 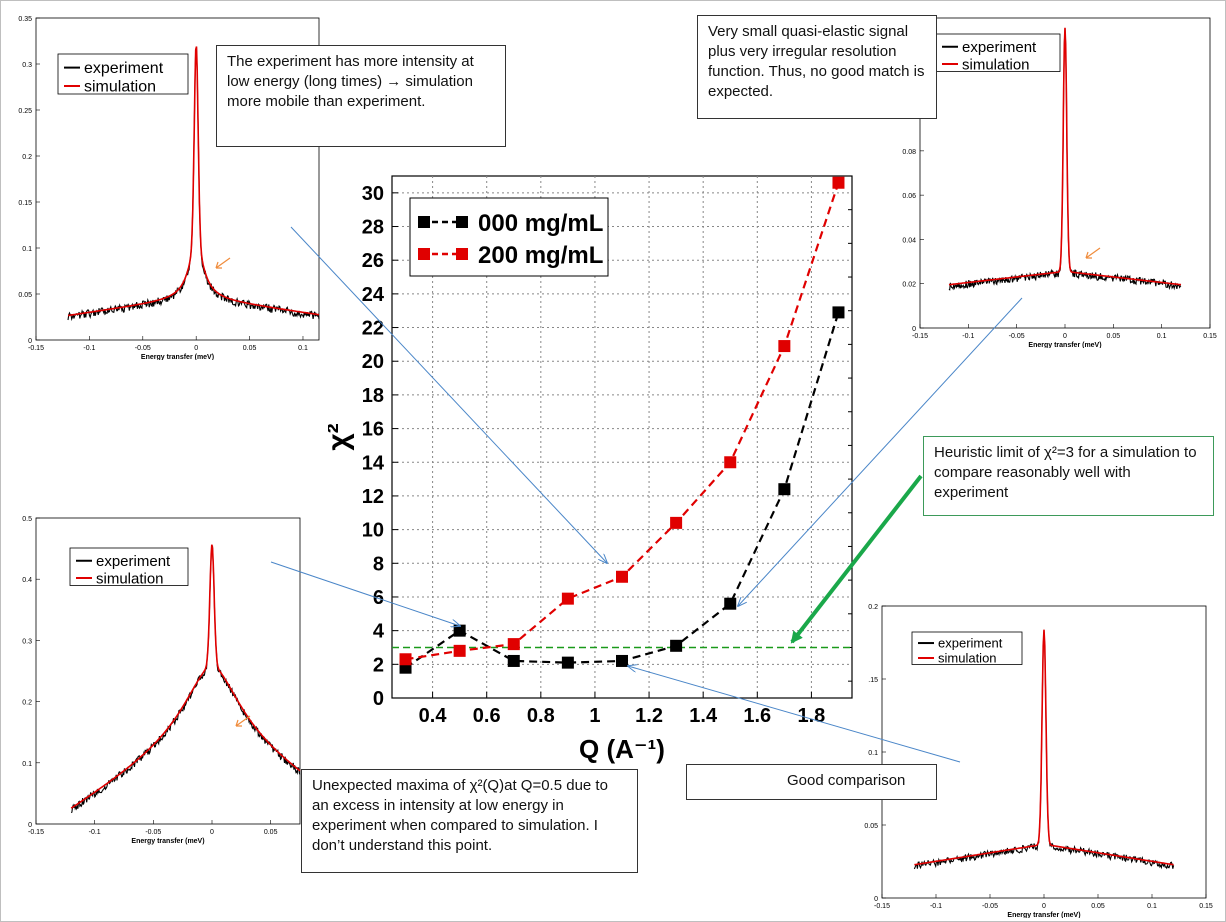 I want to click on y-tick-label: 18, so click(x=373, y=396).